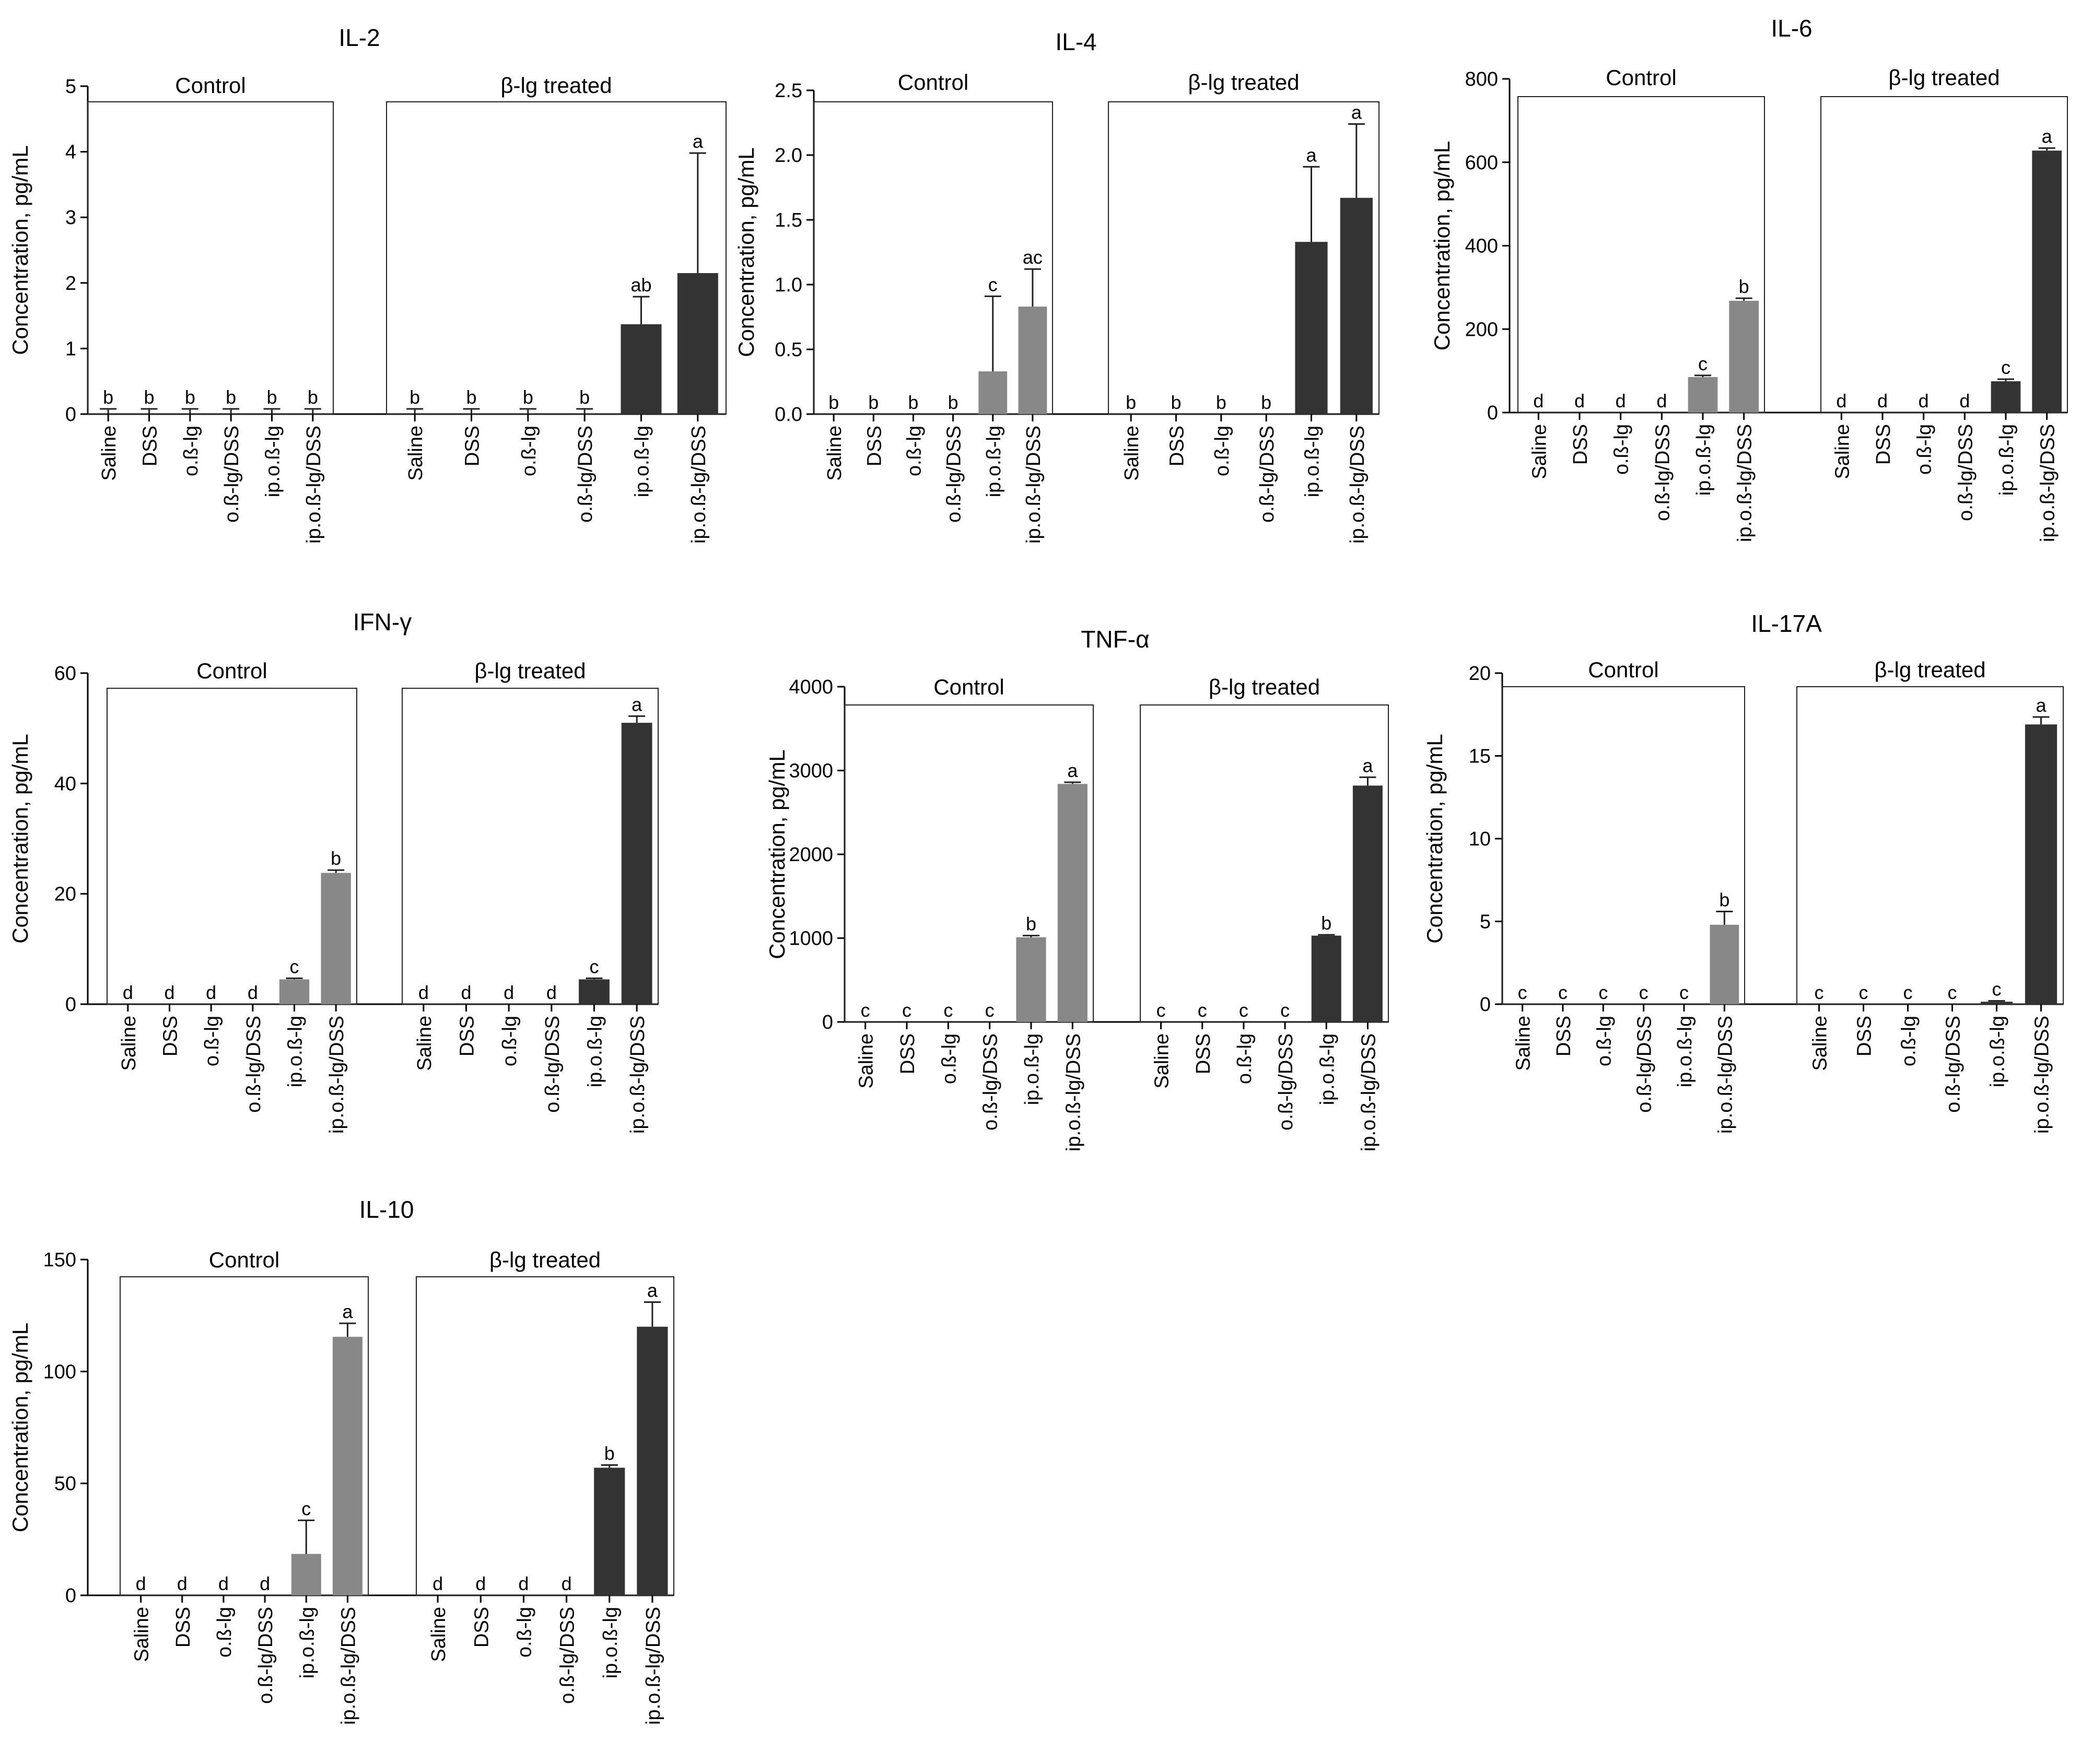 The height and width of the screenshot is (1764, 2081). I want to click on y-tick-label: 4, so click(70, 152).